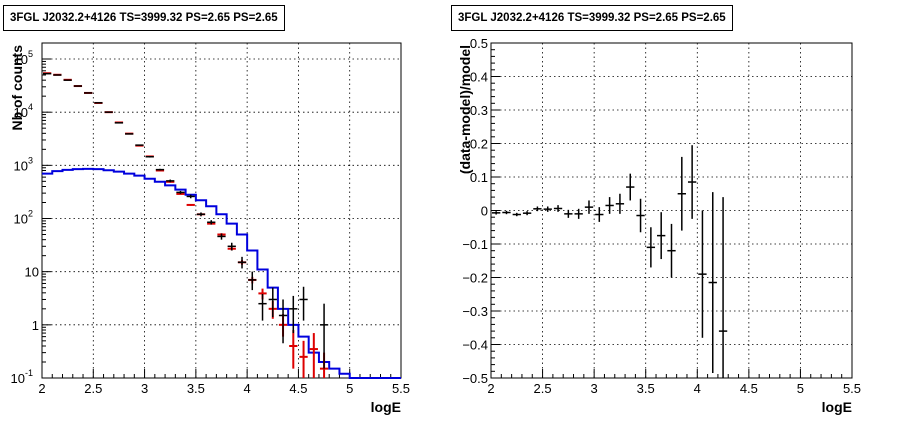 This screenshot has width=898, height=421. What do you see at coordinates (475, 311) in the screenshot?
I see `y-tick-label: −0.3` at bounding box center [475, 311].